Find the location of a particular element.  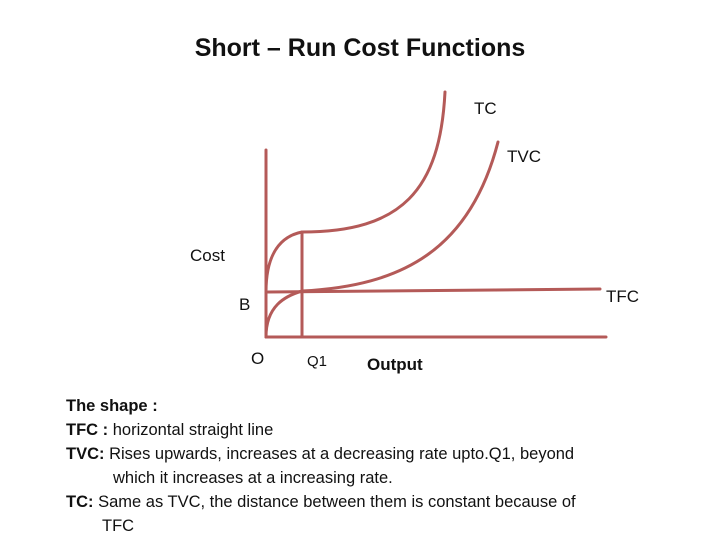

page-title: Short – Run Cost Functions is located at coordinates (360, 48).